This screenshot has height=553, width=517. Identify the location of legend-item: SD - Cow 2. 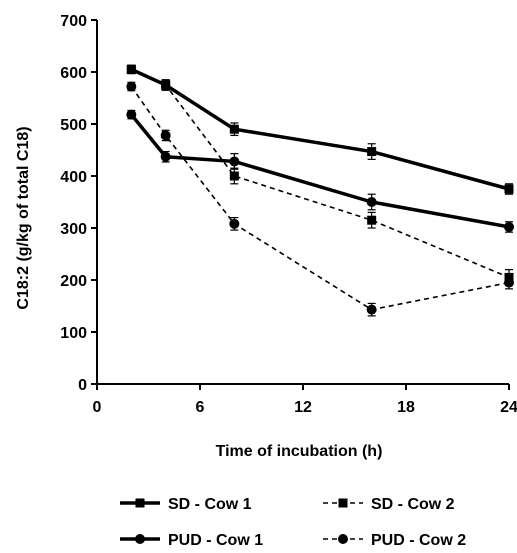
(389, 504).